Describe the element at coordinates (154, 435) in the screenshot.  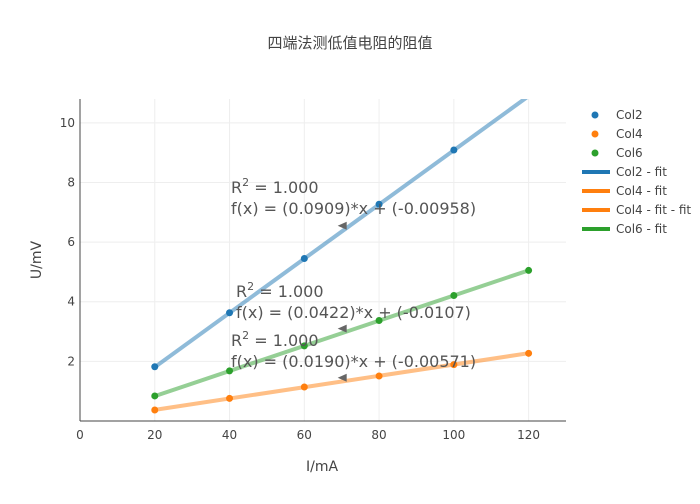
I see `x-tick-label: 20` at that location.